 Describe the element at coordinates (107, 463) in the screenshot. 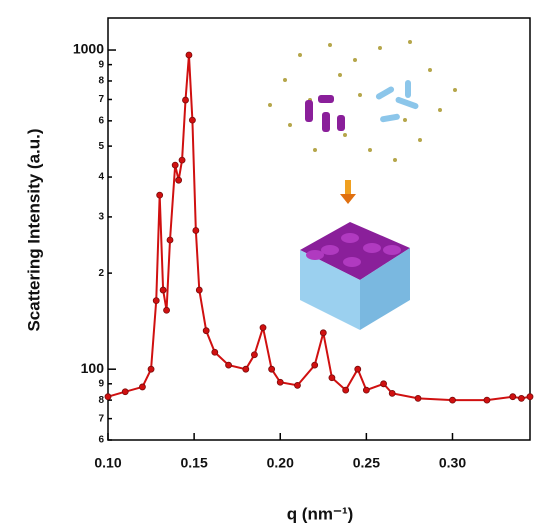

I see `x-tick-label: 0.10` at that location.